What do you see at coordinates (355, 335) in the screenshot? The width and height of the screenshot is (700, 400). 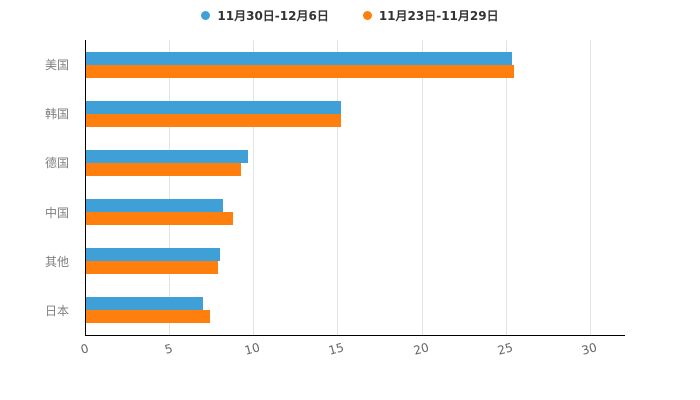 I see `x-axis-line` at bounding box center [355, 335].